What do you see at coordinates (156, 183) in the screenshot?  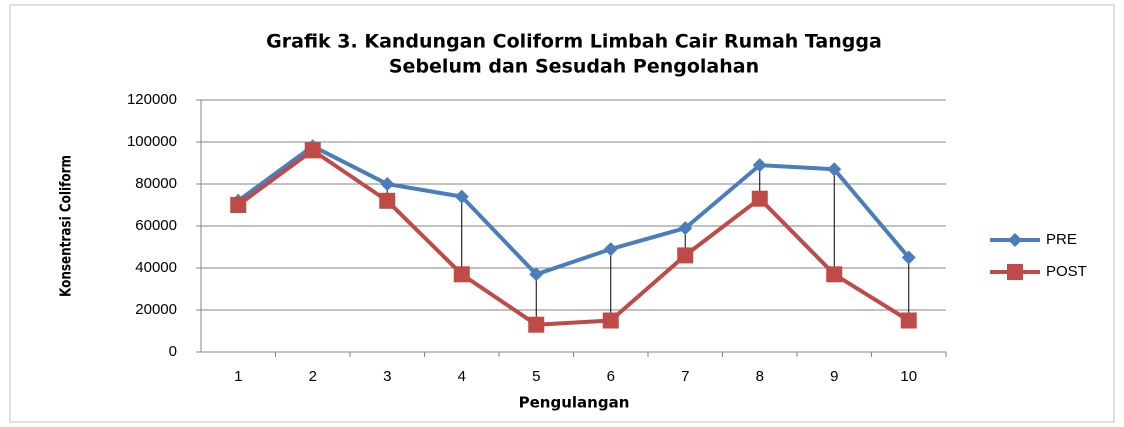 I see `y-tick-label: 80000` at bounding box center [156, 183].